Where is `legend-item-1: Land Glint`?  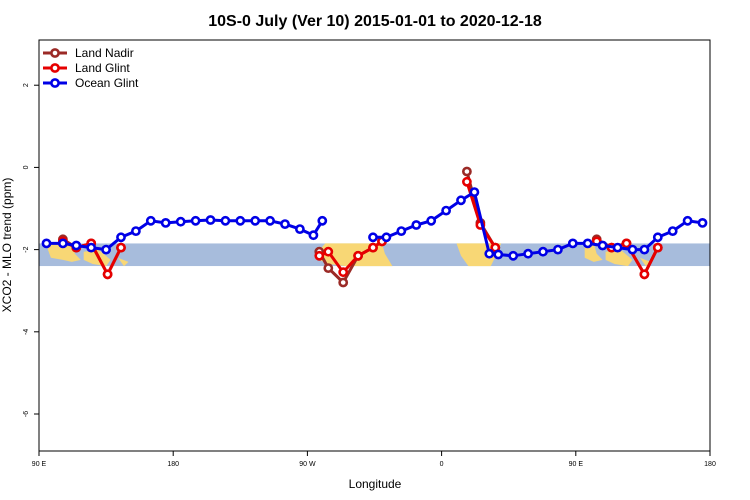 legend-item-1: Land Glint is located at coordinates (86, 68).